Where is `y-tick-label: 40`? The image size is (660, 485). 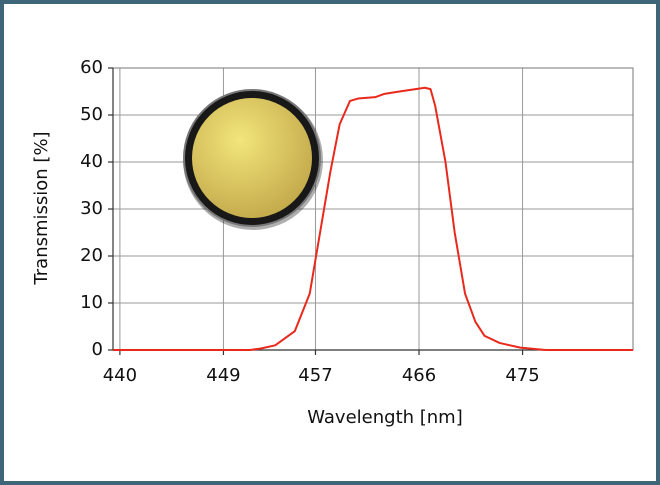
y-tick-label: 40 is located at coordinates (91, 161).